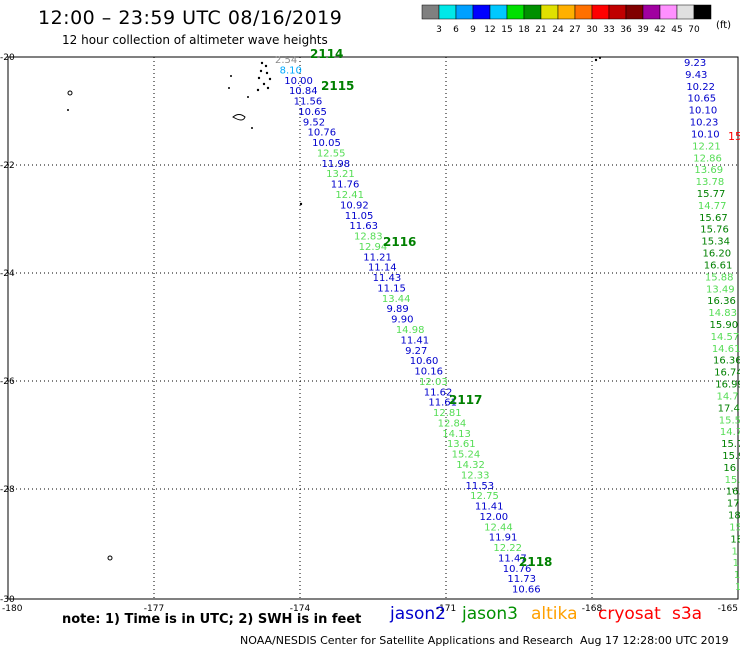  I want to click on legend-tick-label: 39, so click(643, 30).